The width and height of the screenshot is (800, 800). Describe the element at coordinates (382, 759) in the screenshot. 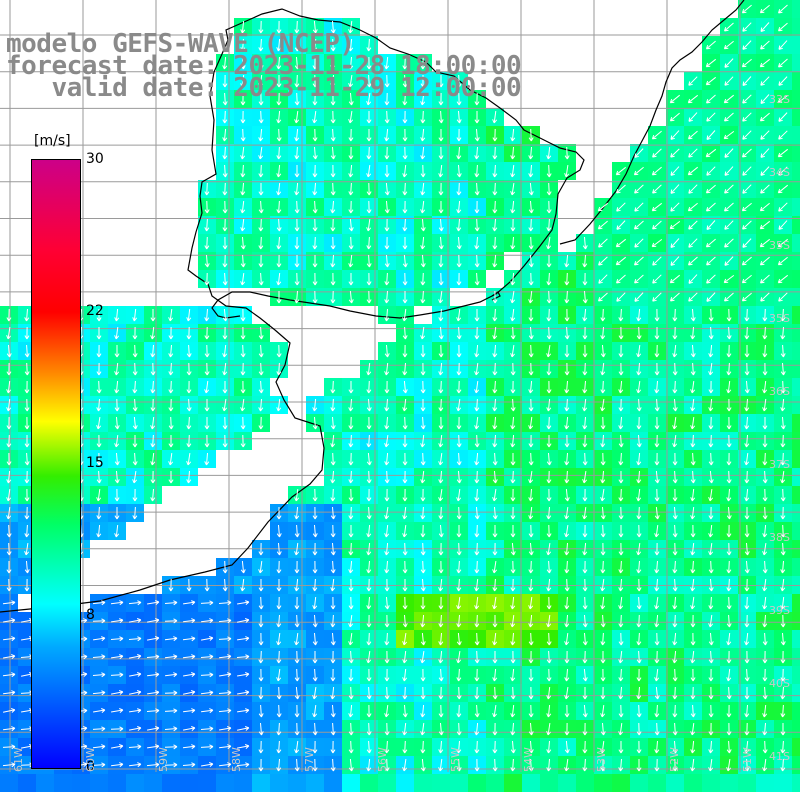

I see `lon-label-56w: 56W` at that location.